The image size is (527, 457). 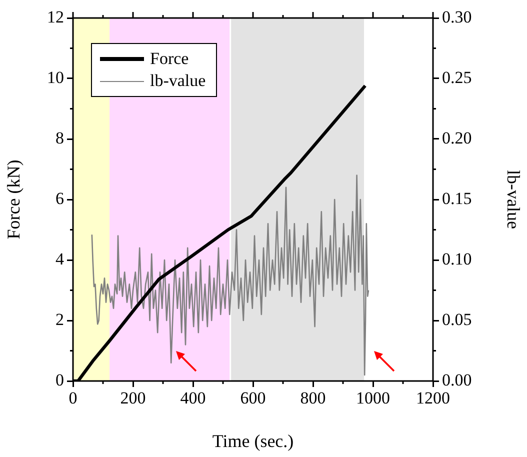 What do you see at coordinates (169, 59) in the screenshot?
I see `legend-label: Force` at bounding box center [169, 59].